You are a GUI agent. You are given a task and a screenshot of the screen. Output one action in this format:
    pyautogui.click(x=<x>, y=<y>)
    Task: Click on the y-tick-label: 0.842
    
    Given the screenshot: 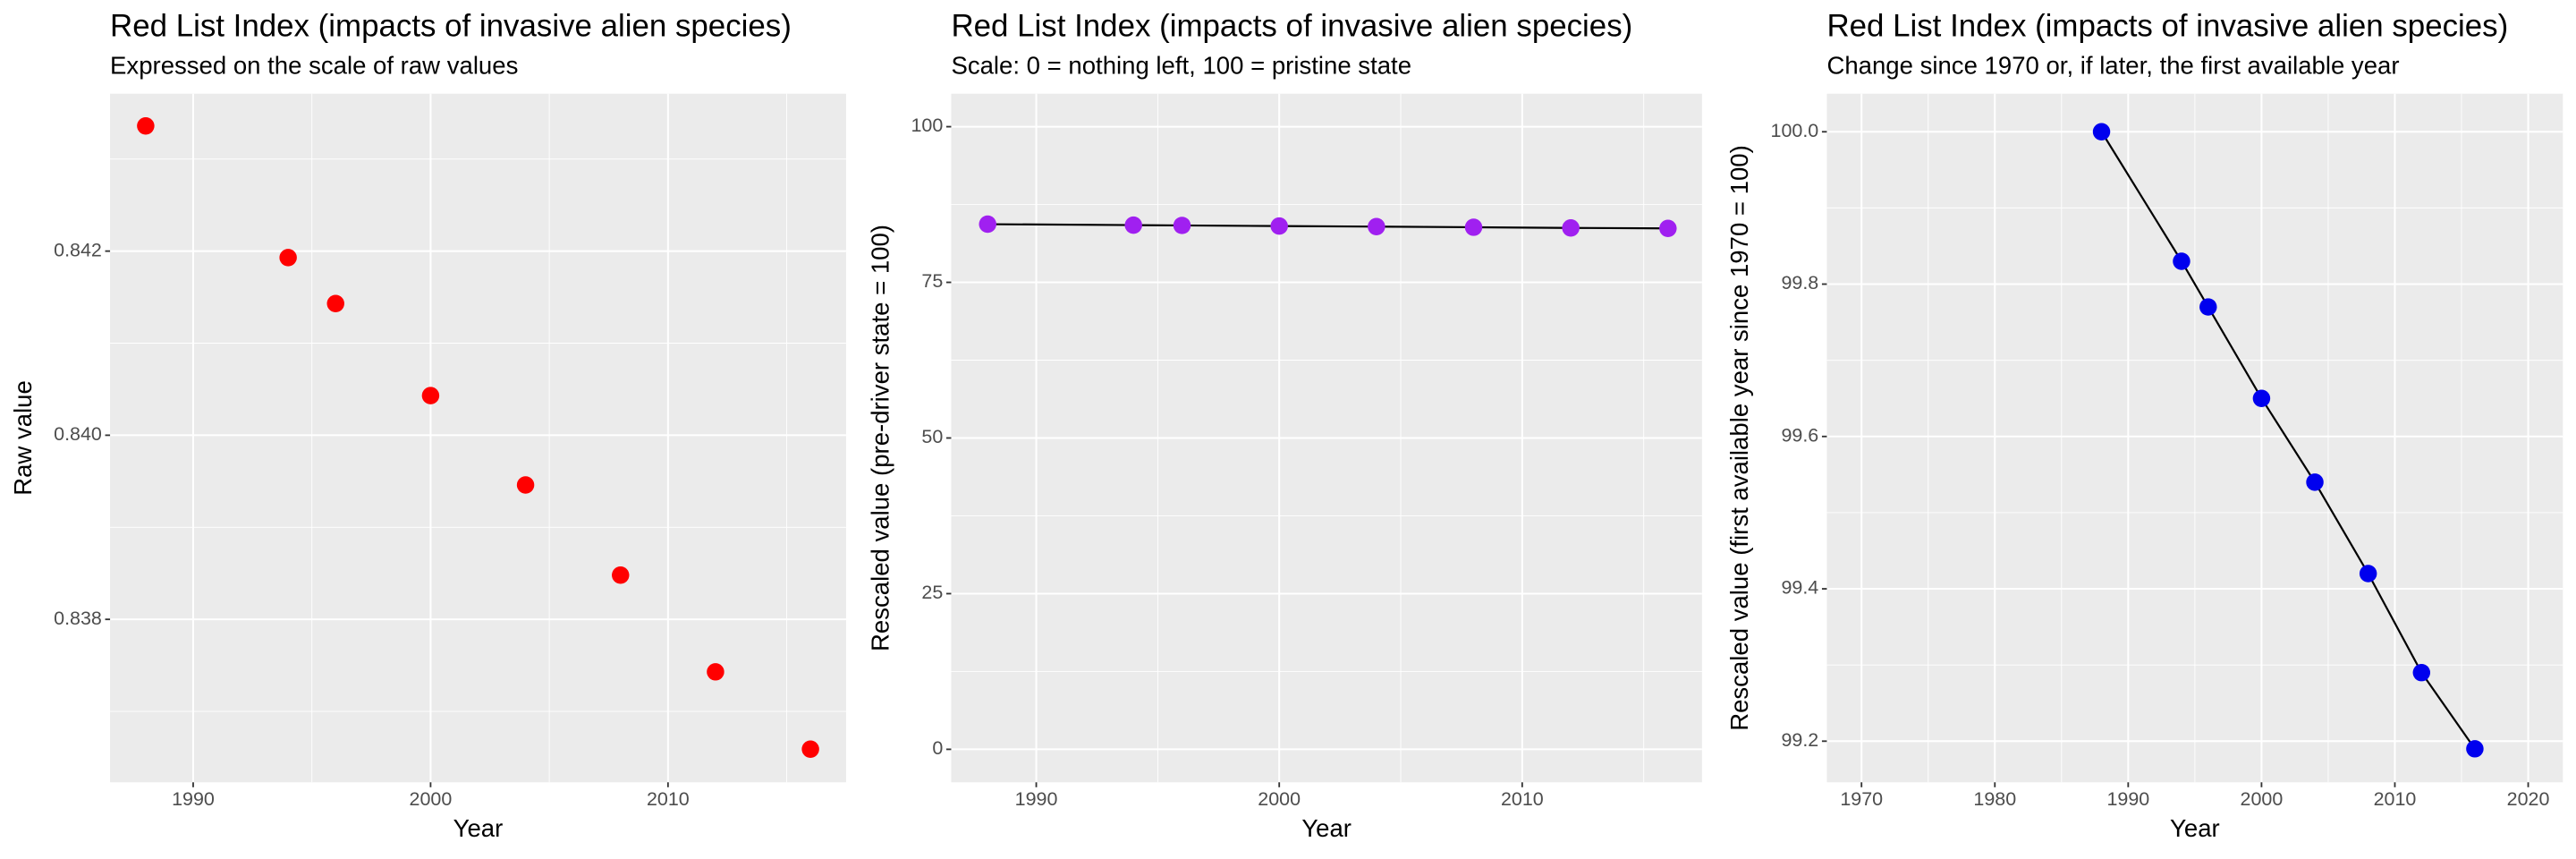 What is the action you would take?
    pyautogui.click(x=78, y=249)
    